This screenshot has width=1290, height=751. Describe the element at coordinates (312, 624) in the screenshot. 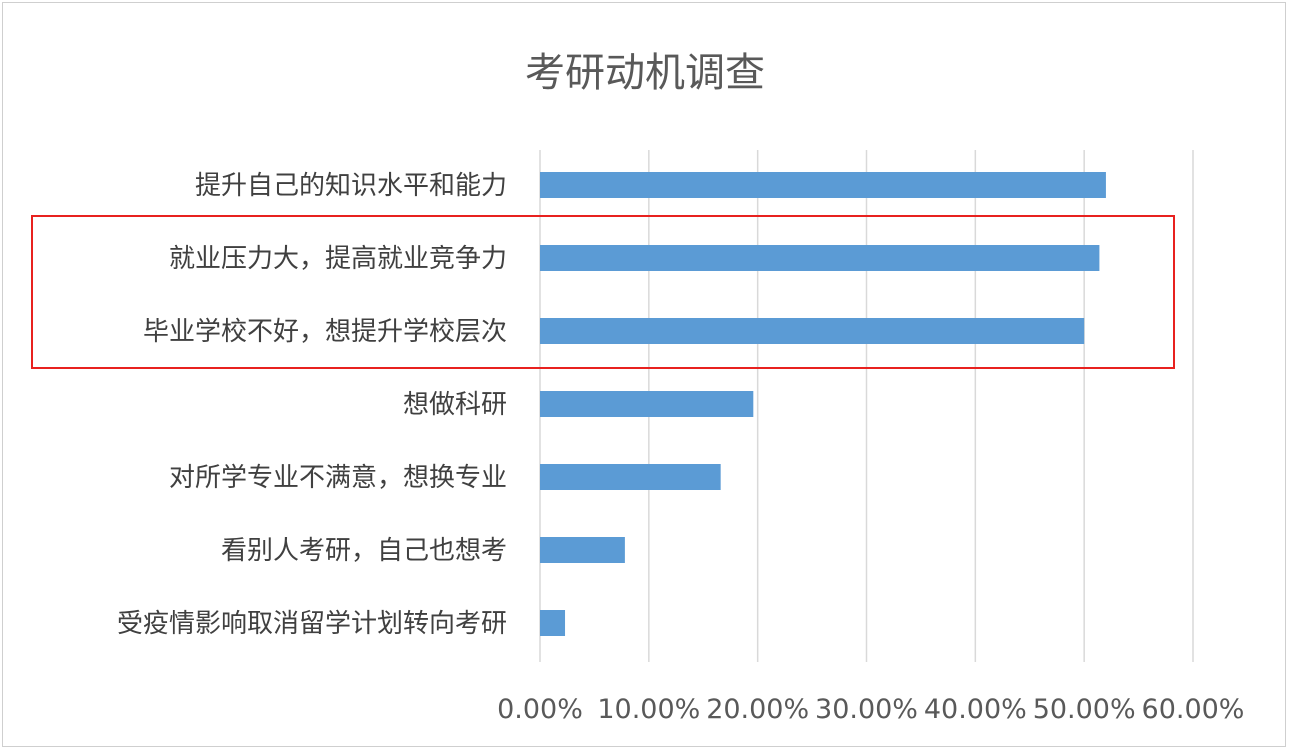

I see `category-label: 受疫情影响取消留学计划转向考研` at that location.